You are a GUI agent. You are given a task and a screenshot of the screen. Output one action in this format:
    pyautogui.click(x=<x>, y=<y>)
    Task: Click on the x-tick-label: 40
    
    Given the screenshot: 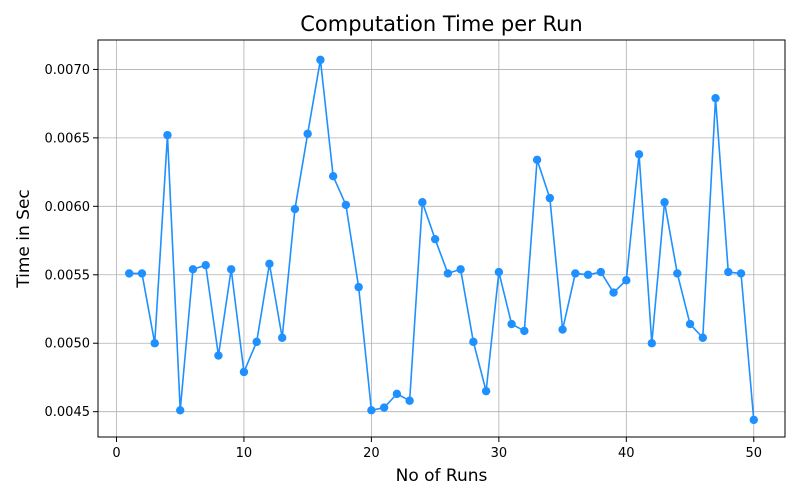 What is the action you would take?
    pyautogui.click(x=626, y=453)
    